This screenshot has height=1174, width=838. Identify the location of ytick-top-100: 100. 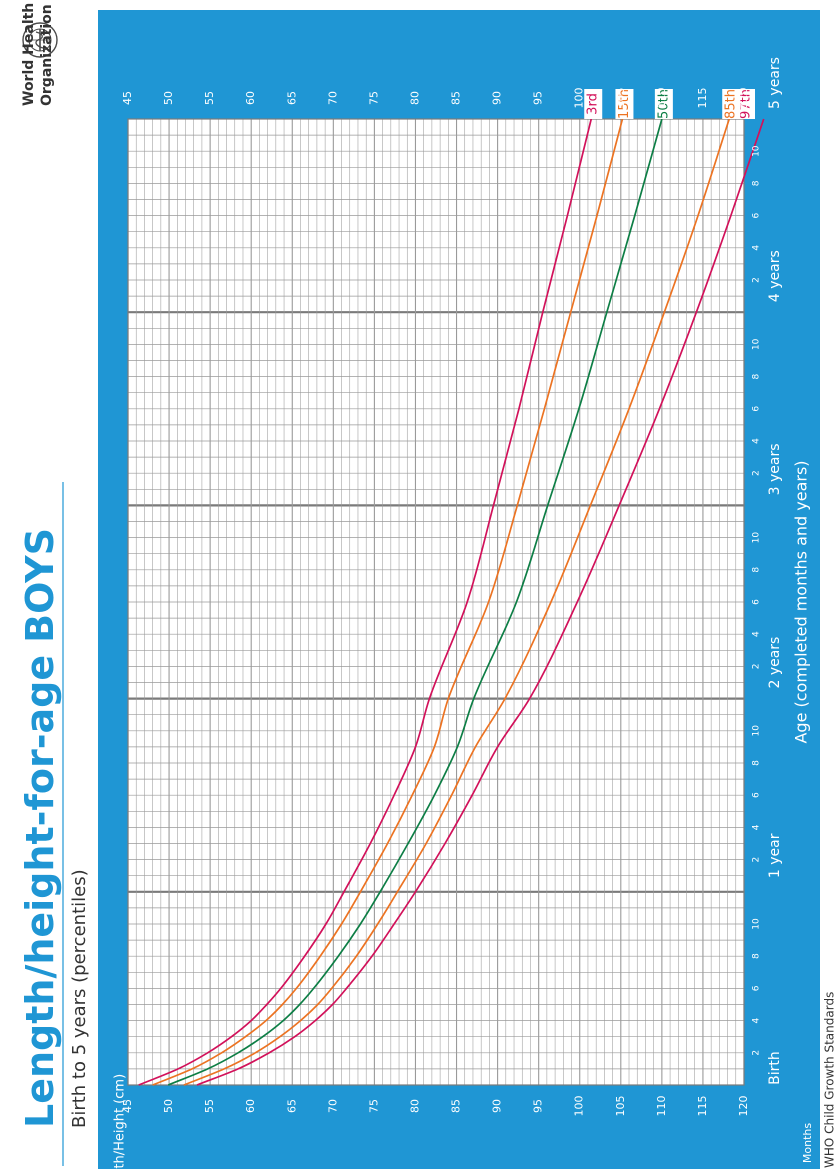
(579, 98).